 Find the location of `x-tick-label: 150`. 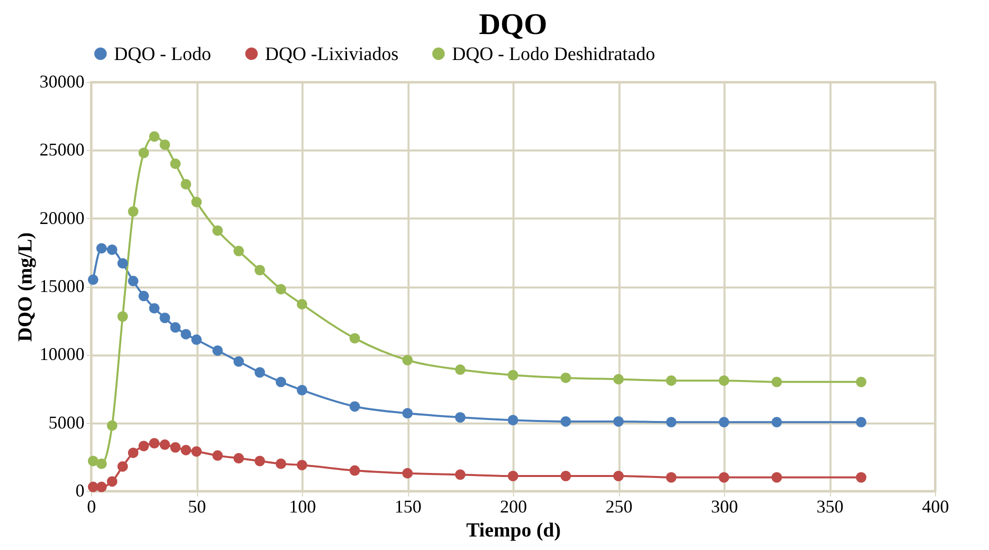

x-tick-label: 150 is located at coordinates (408, 506).